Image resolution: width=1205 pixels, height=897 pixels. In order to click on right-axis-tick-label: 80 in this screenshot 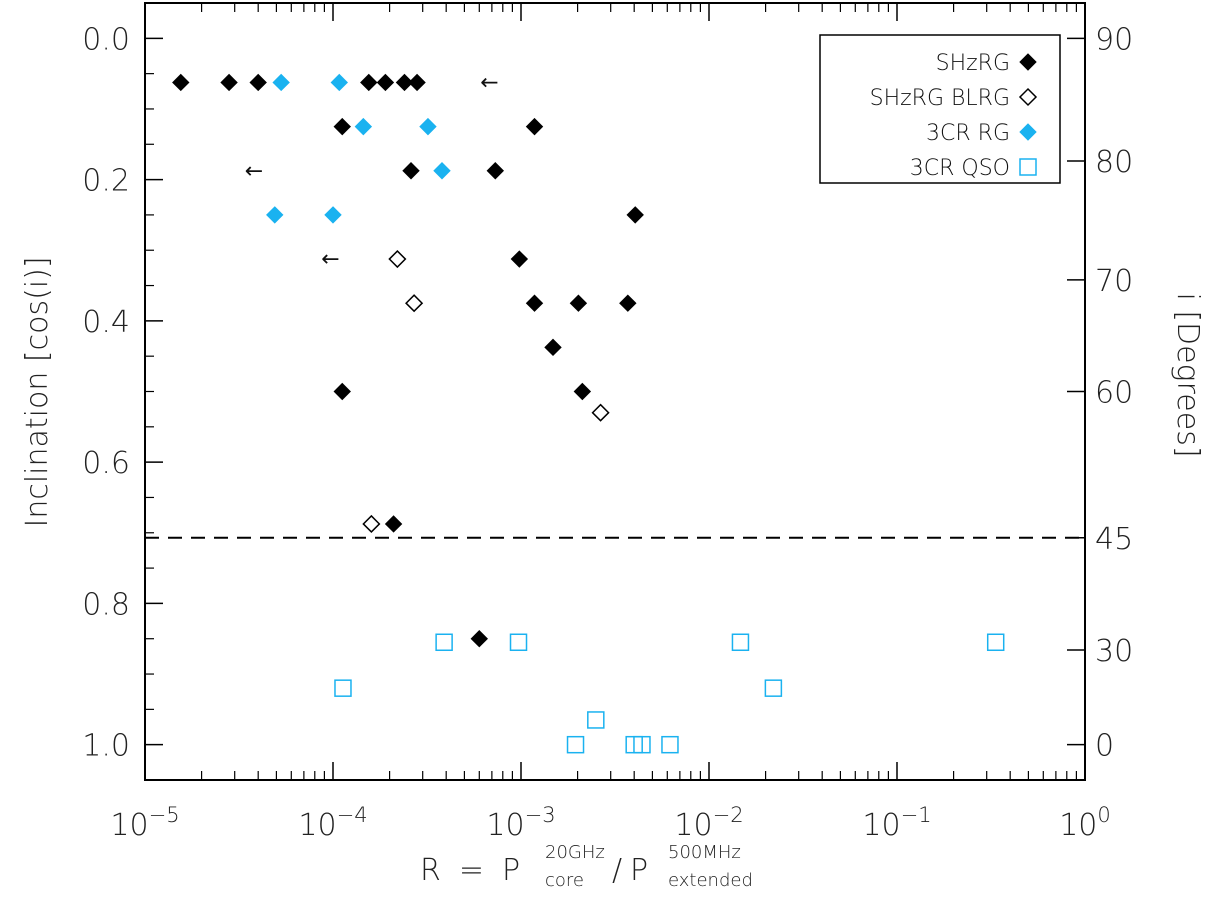, I will do `click(1114, 162)`.